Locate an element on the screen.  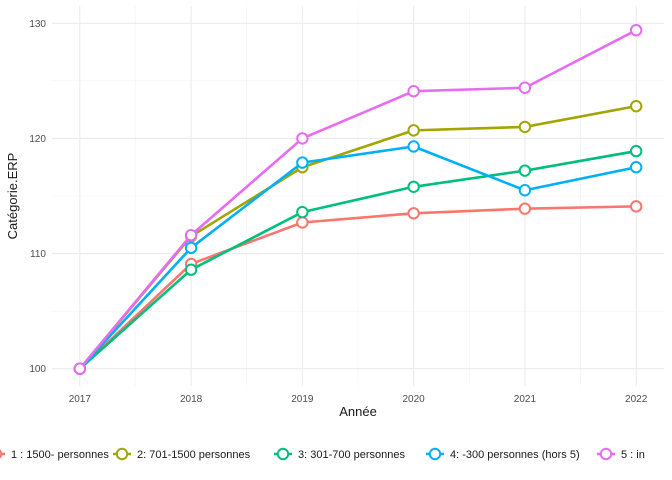
x-tick-label: 2020 is located at coordinates (414, 399).